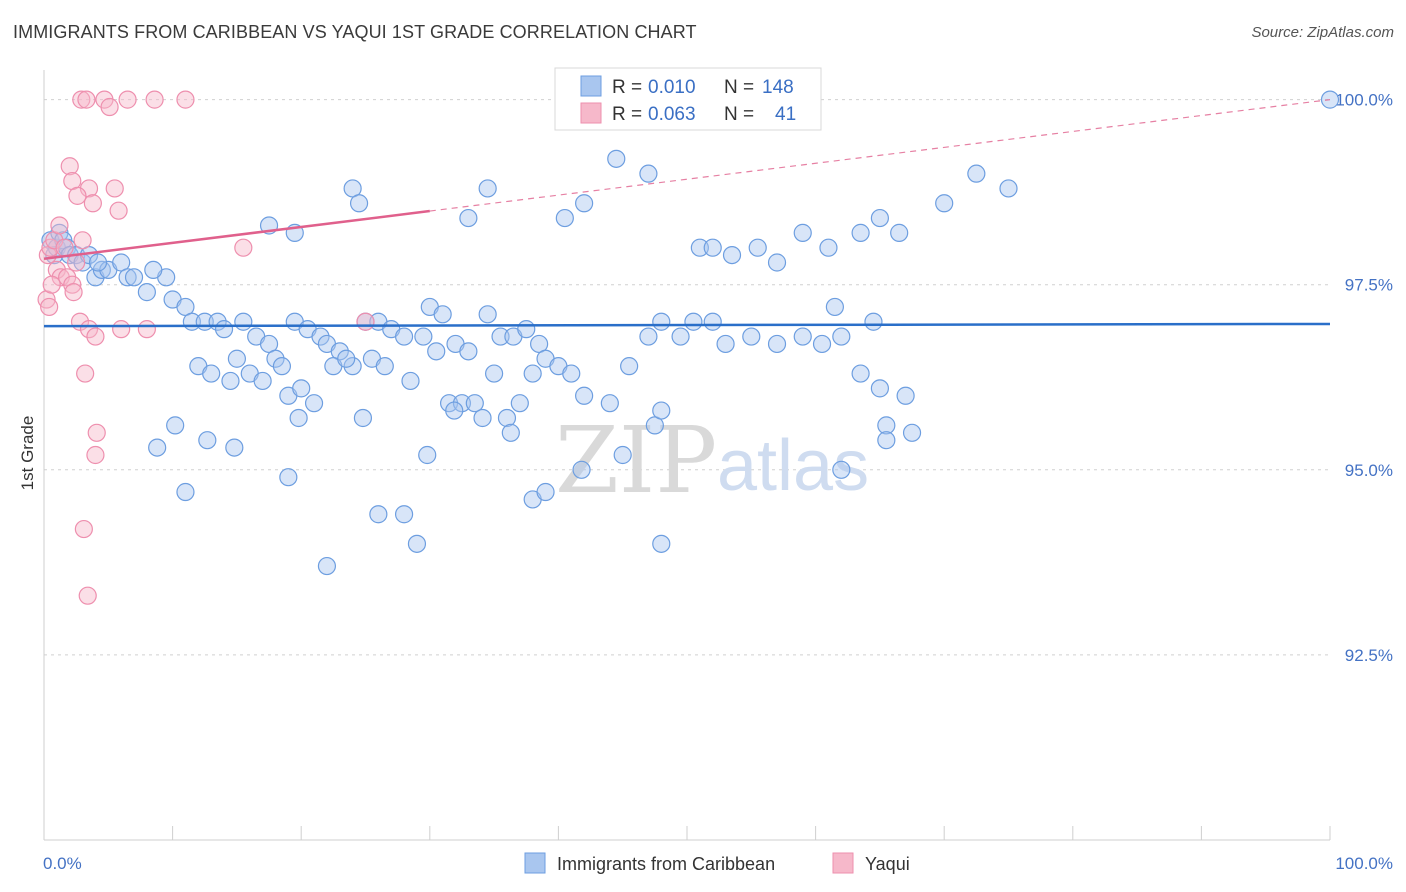  What do you see at coordinates (591, 86) in the screenshot?
I see `legend-swatch-blue` at bounding box center [591, 86].